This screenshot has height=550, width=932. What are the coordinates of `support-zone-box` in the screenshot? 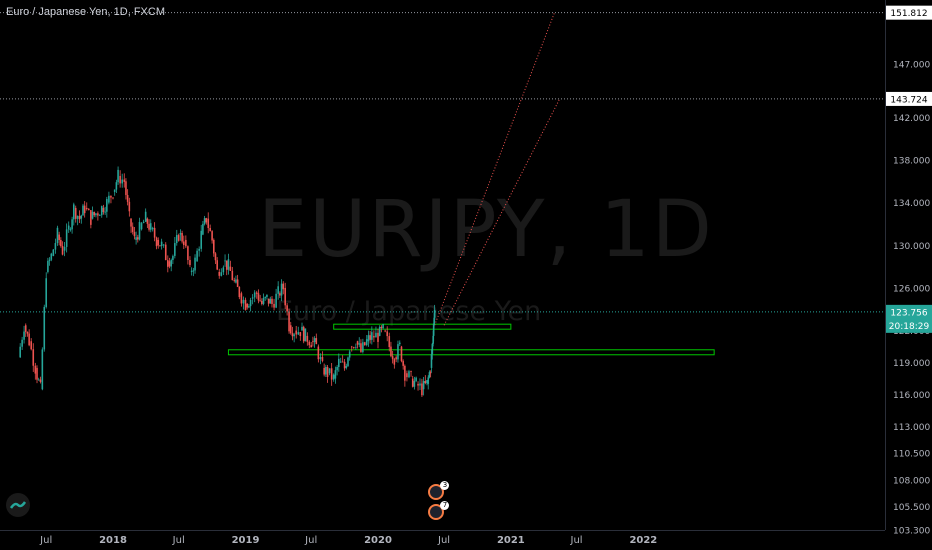 It's located at (422, 326).